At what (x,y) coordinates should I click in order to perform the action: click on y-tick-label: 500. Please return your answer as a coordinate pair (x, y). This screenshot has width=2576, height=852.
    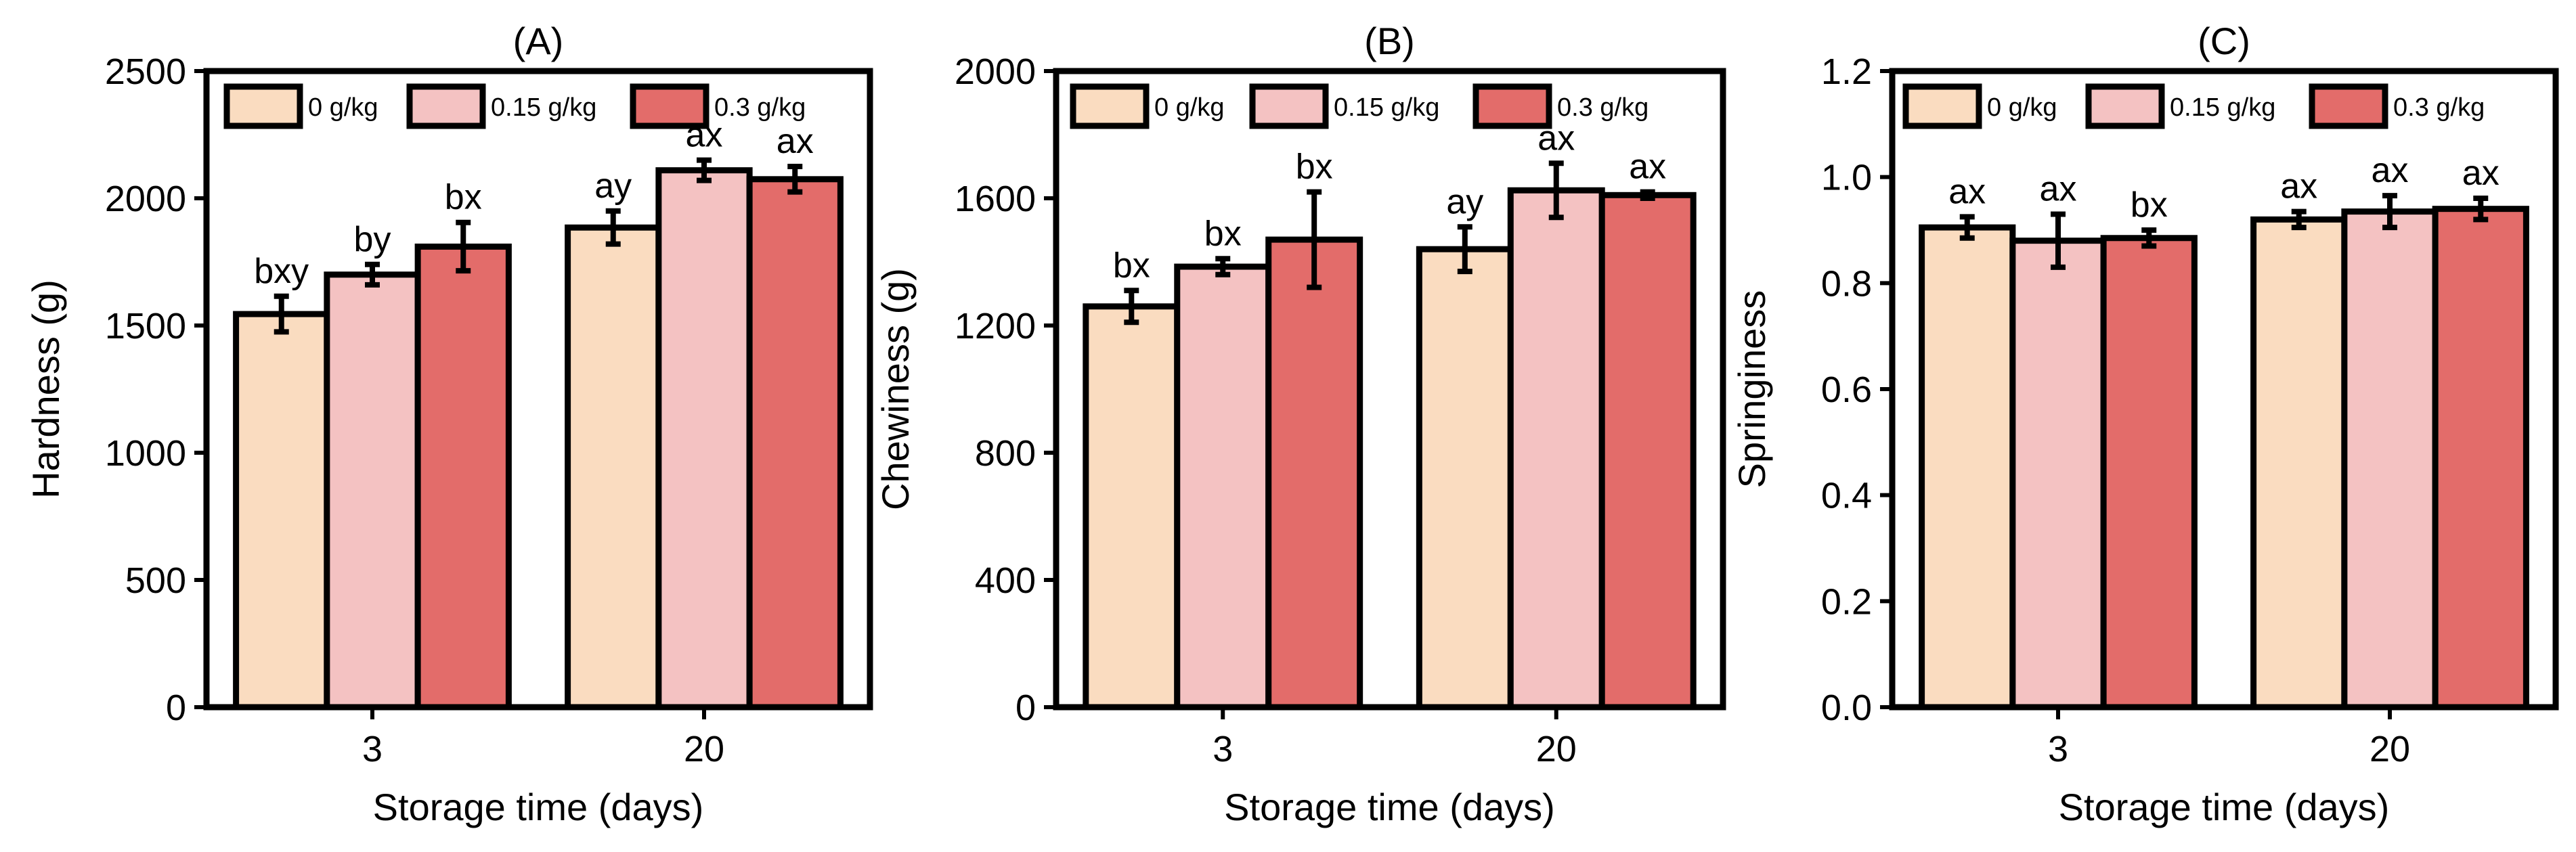
    Looking at the image, I should click on (155, 580).